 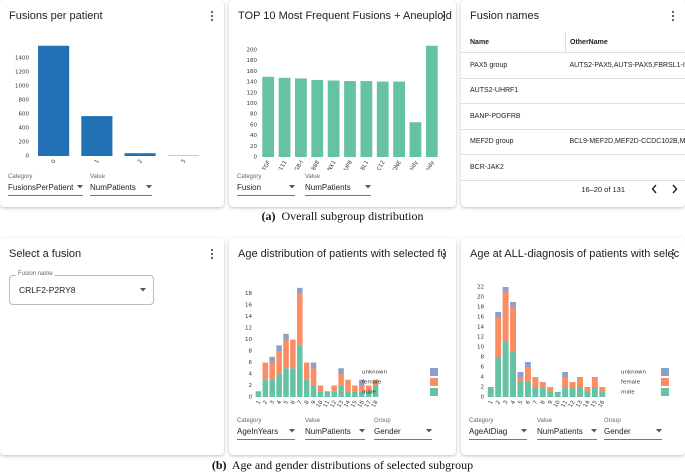 I want to click on legend-swatch, so click(x=434, y=372).